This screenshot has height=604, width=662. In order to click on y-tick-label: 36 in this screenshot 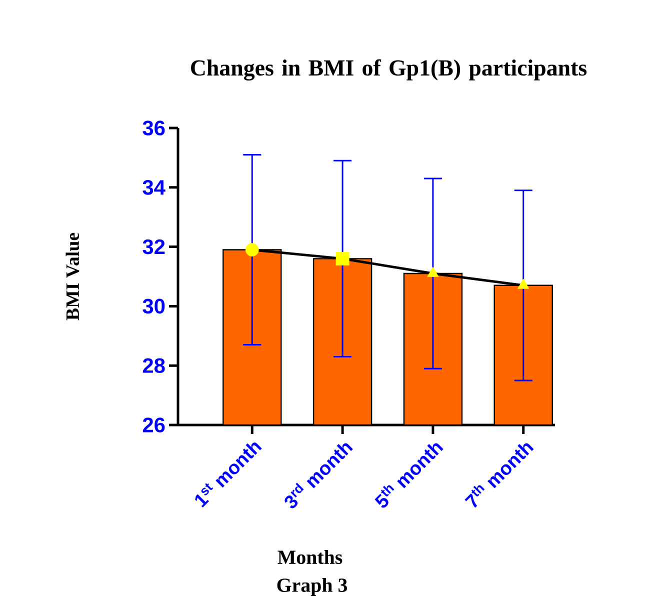, I will do `click(153, 128)`.